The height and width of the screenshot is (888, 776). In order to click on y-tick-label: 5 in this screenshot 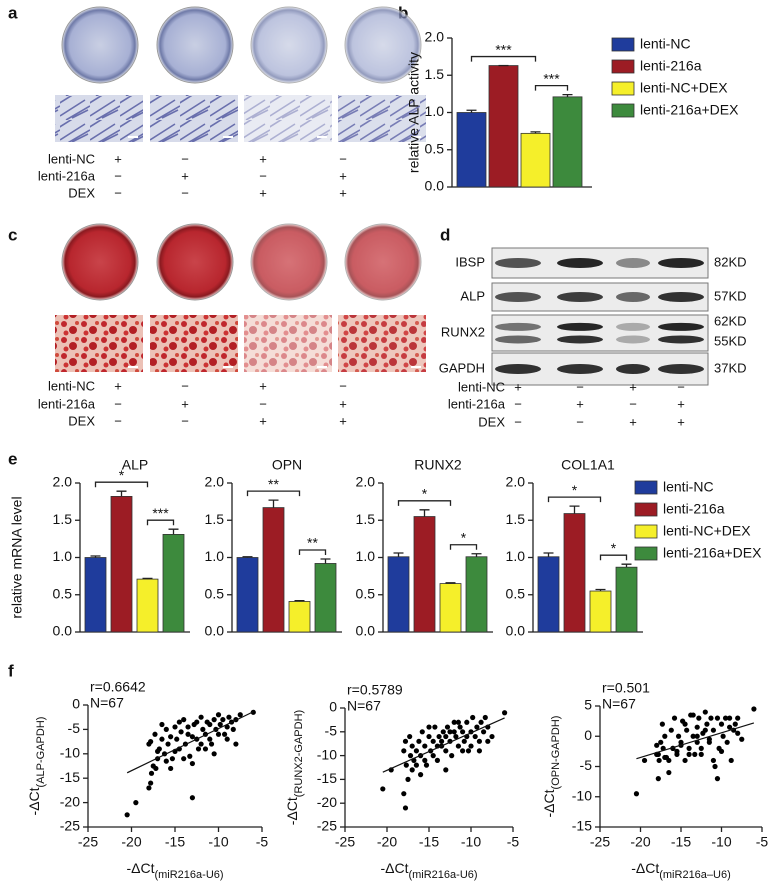, I will do `click(588, 705)`.